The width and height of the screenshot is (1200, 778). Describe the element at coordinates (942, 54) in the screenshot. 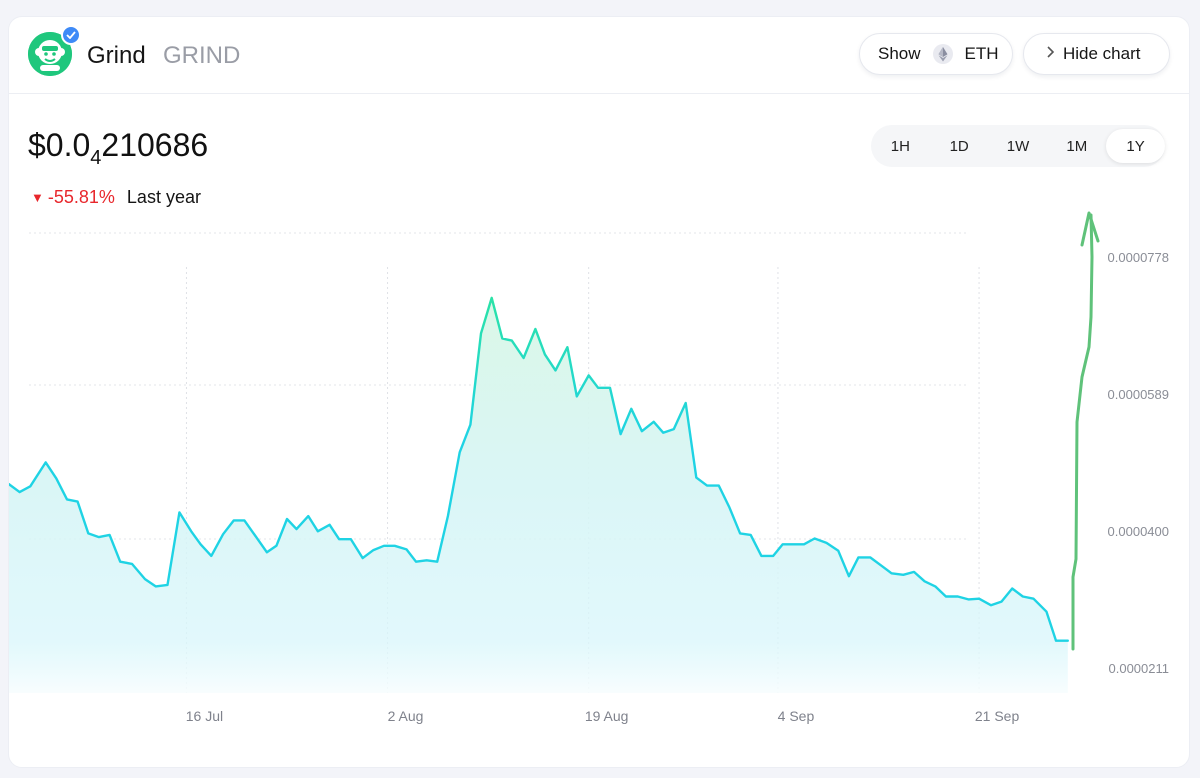

I see `eth-icon` at that location.